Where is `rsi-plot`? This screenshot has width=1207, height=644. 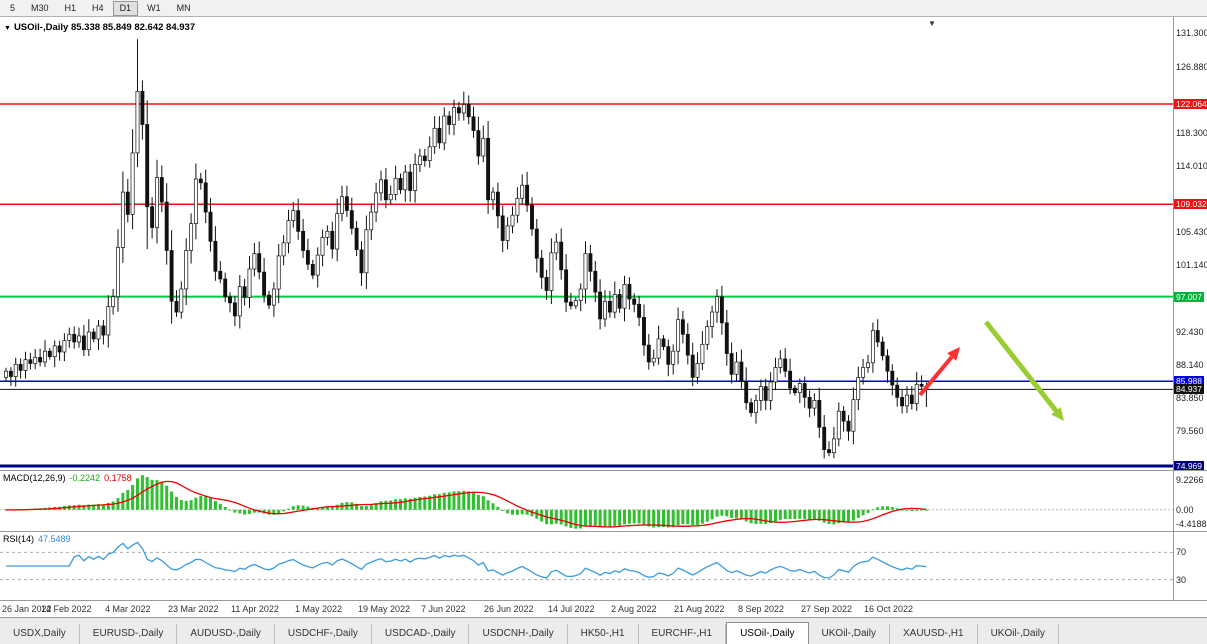
rsi-plot is located at coordinates (586, 566).